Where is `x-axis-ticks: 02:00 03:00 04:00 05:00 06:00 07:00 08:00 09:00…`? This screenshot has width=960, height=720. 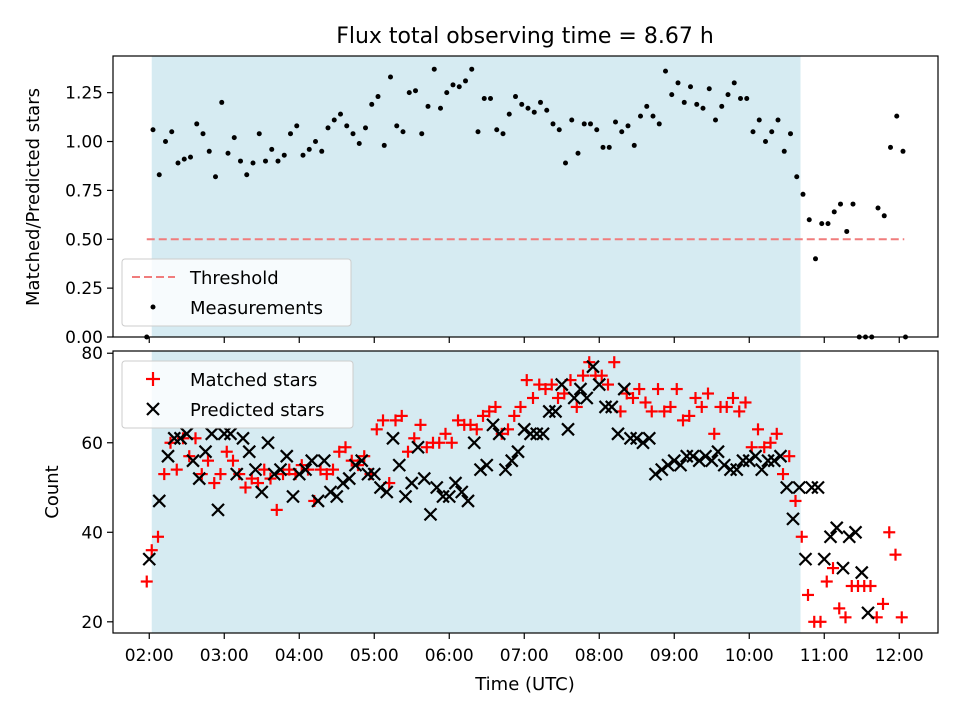 x-axis-ticks: 02:00 03:00 04:00 05:00 06:00 07:00 08:00 09:00… is located at coordinates (524, 649).